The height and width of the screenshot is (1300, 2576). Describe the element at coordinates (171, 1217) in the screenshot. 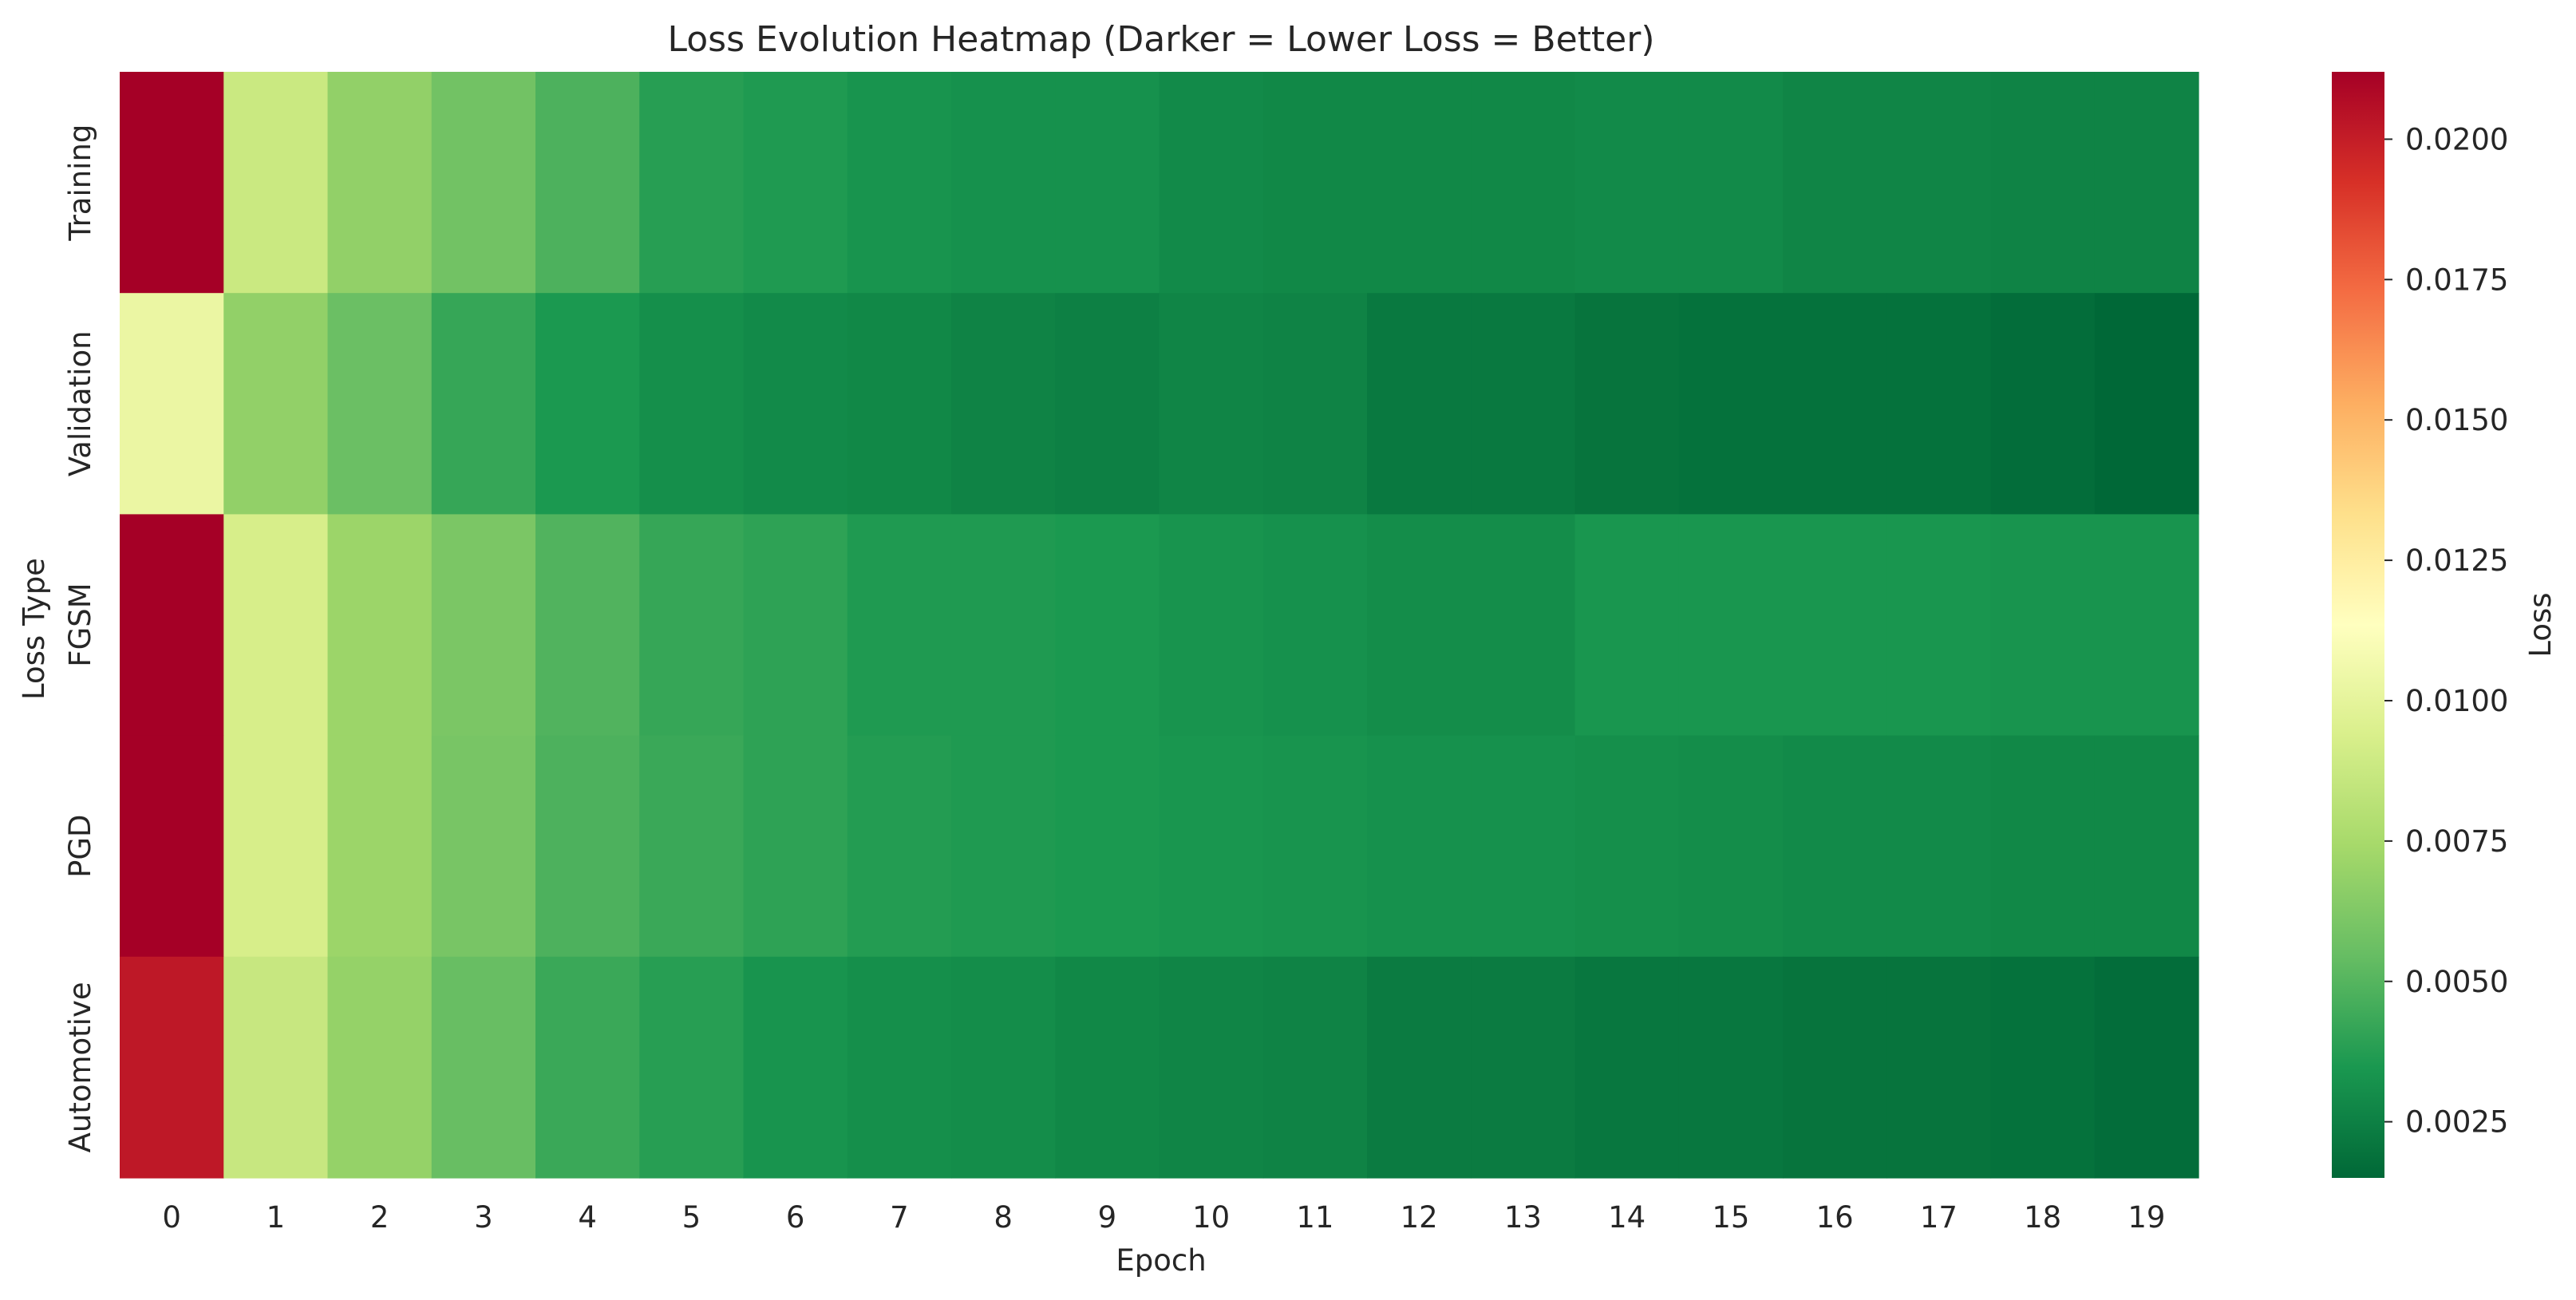

I see `x-tick-label: 0` at that location.